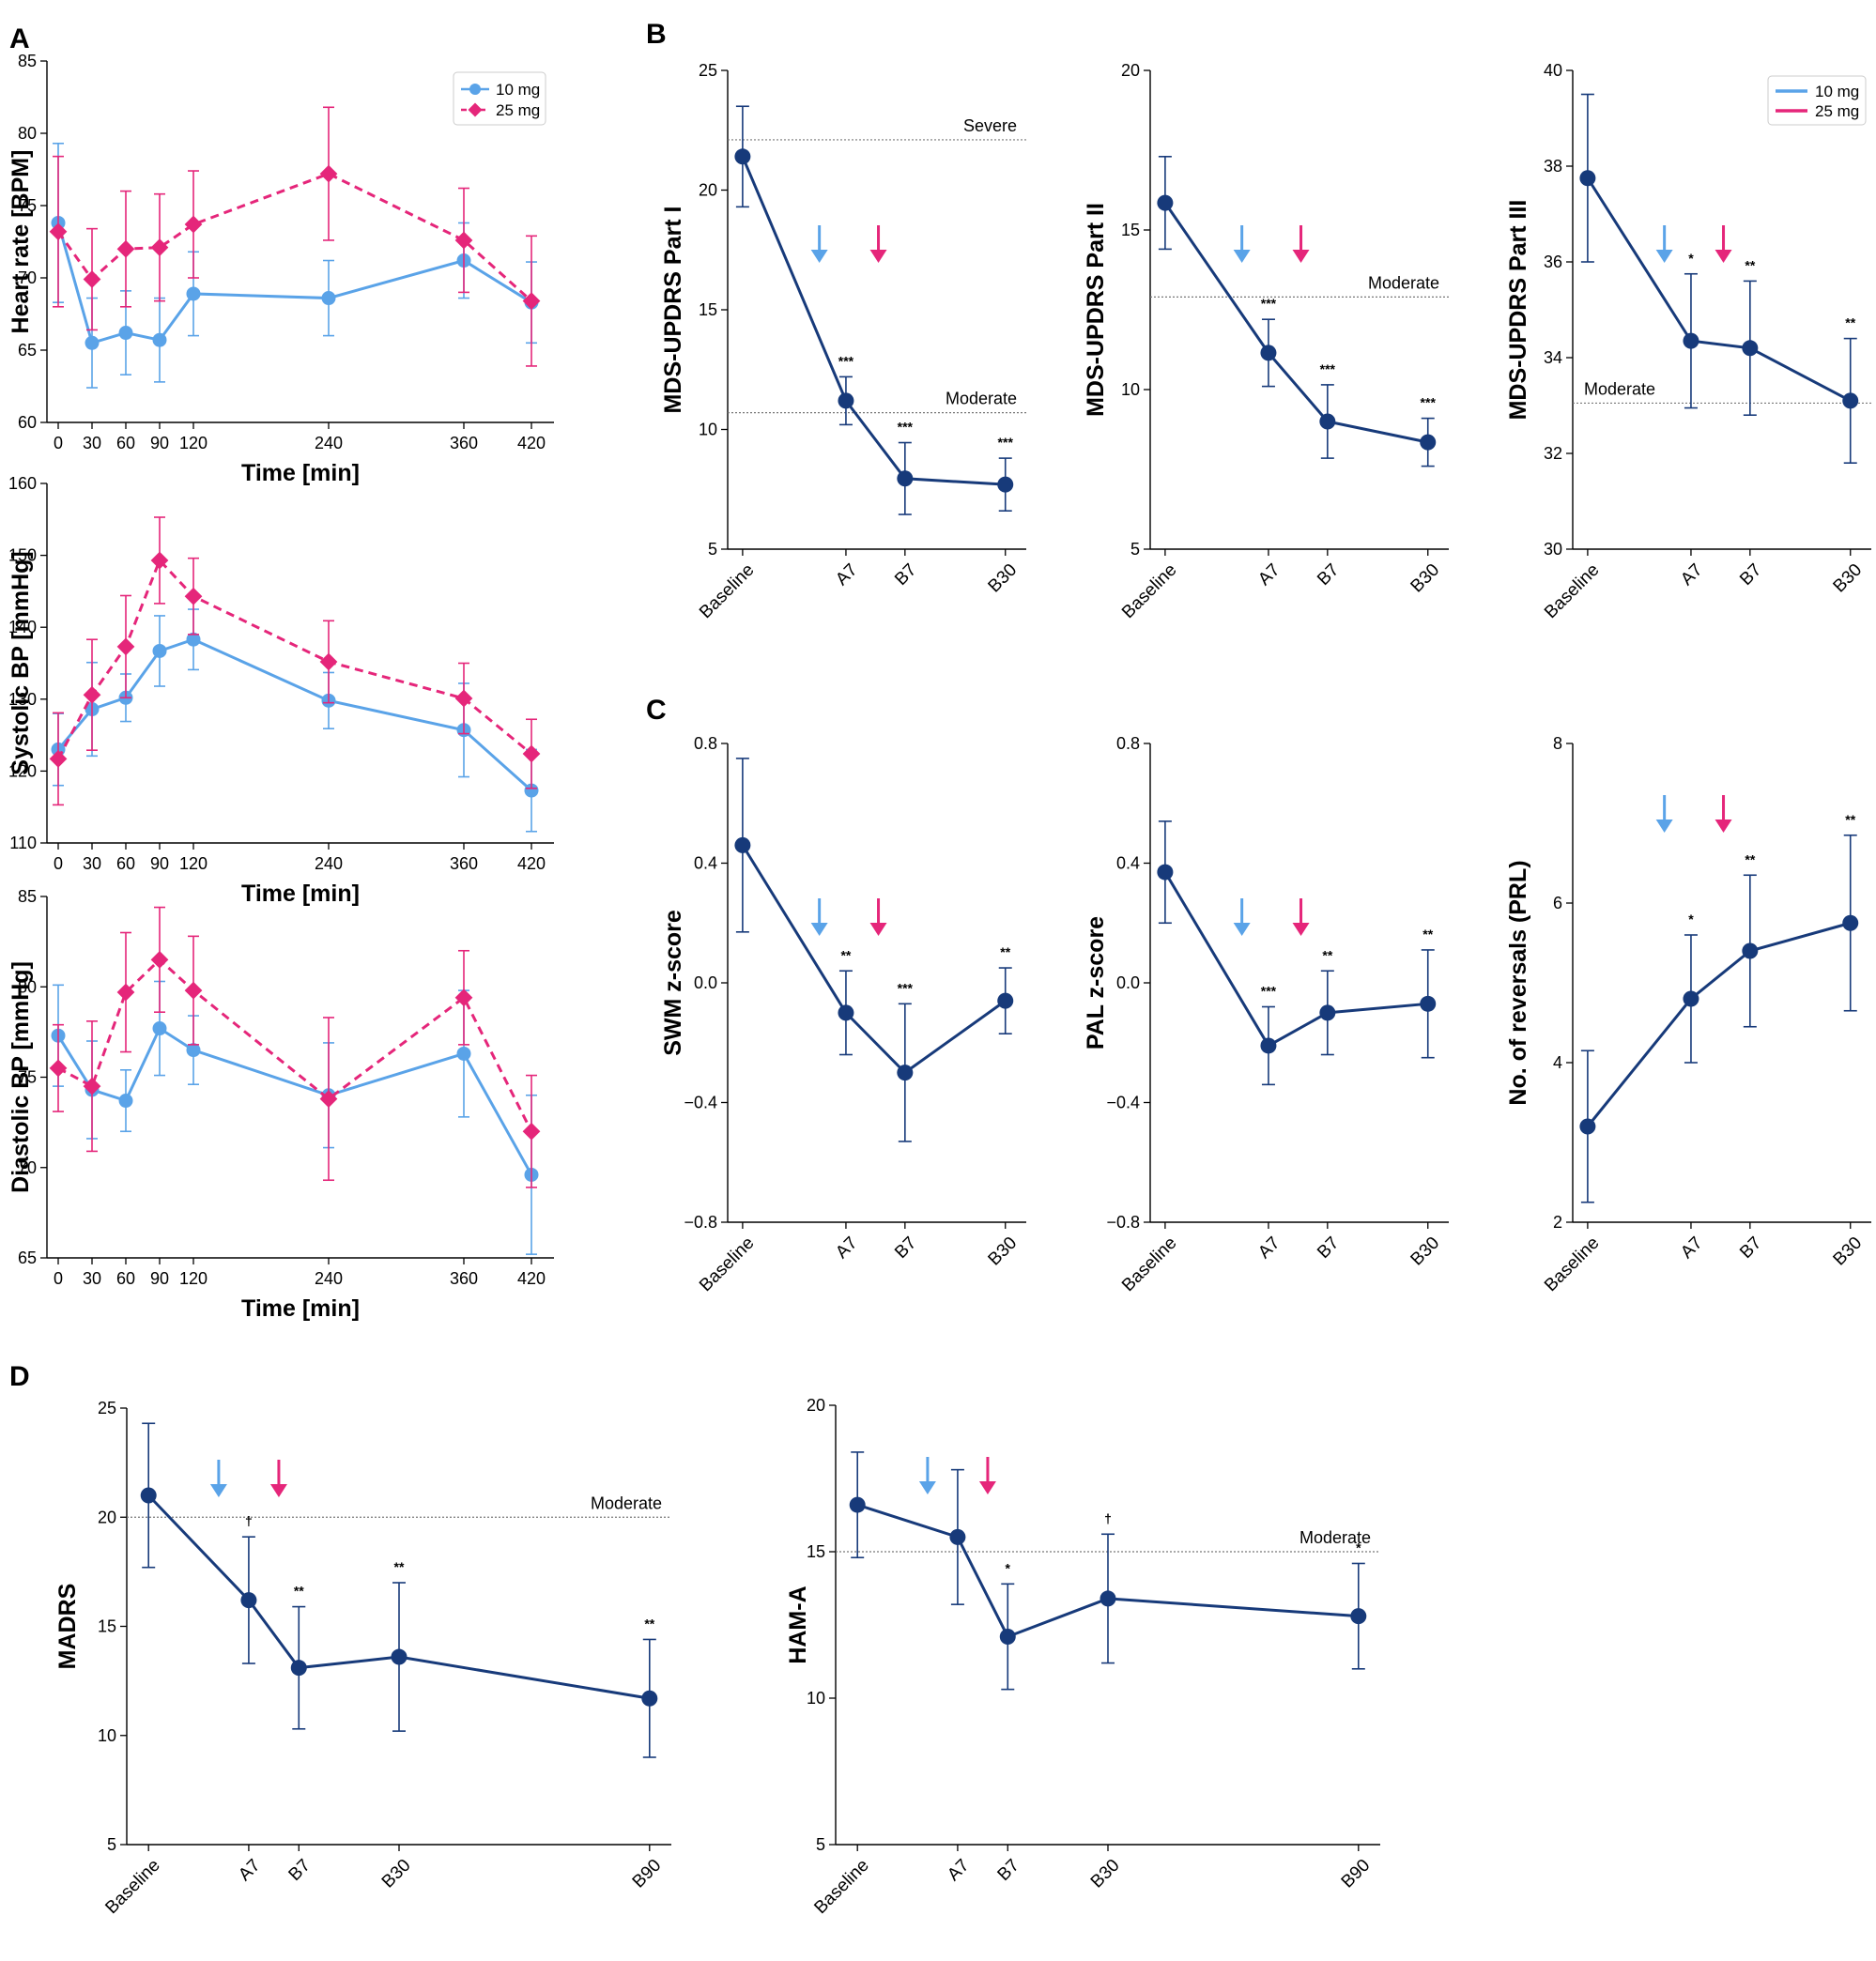 This screenshot has height=1961, width=1876. Describe the element at coordinates (27, 1167) in the screenshot. I see `y-tick-label: 70` at that location.